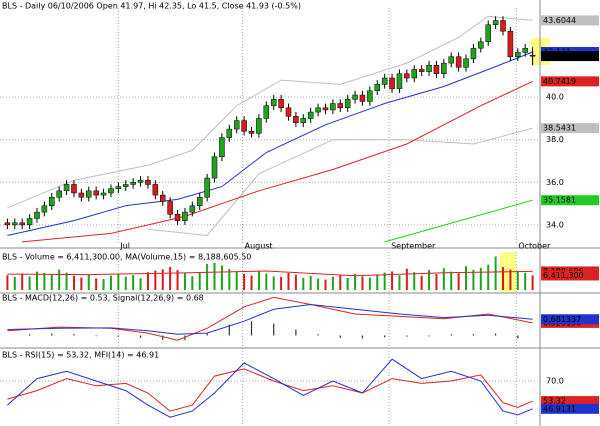 The width and height of the screenshot is (600, 426). I want to click on x-tick-label: Jul, so click(124, 246).